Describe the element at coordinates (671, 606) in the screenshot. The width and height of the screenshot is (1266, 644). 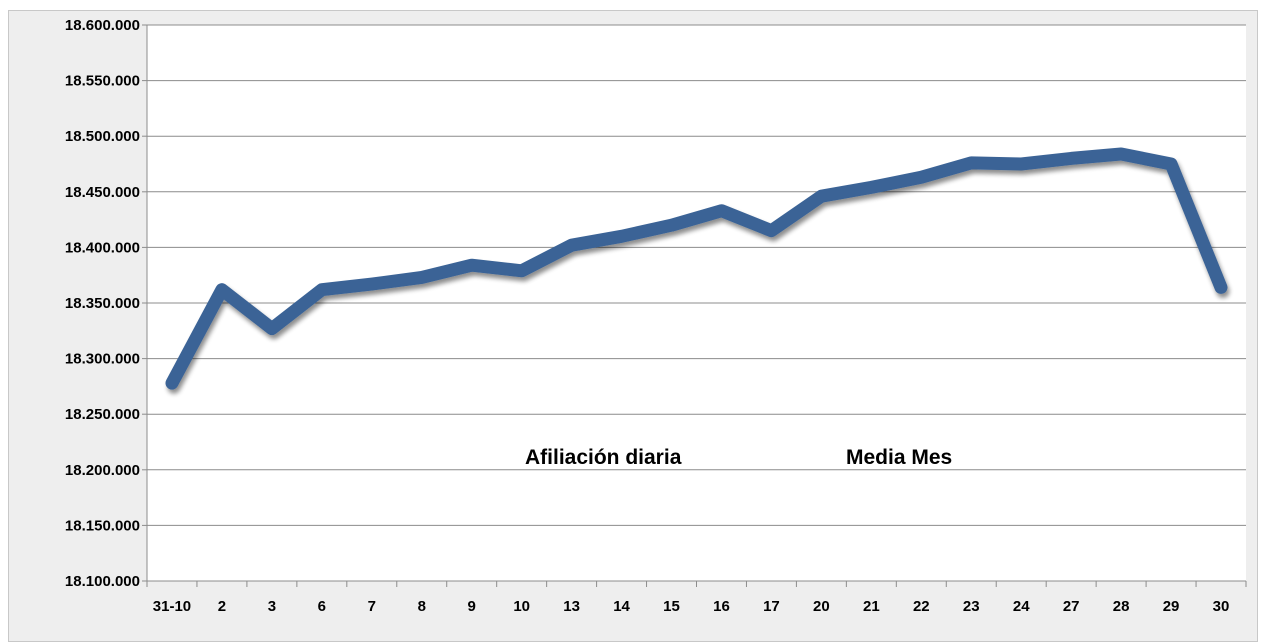
I see `x-tick-label: 15` at that location.